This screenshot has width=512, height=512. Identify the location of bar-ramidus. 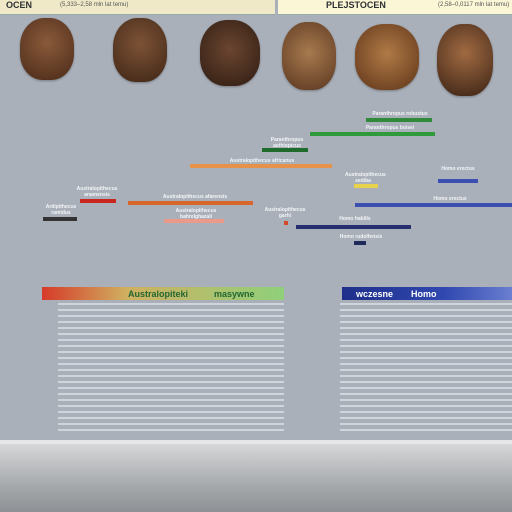
(60, 219).